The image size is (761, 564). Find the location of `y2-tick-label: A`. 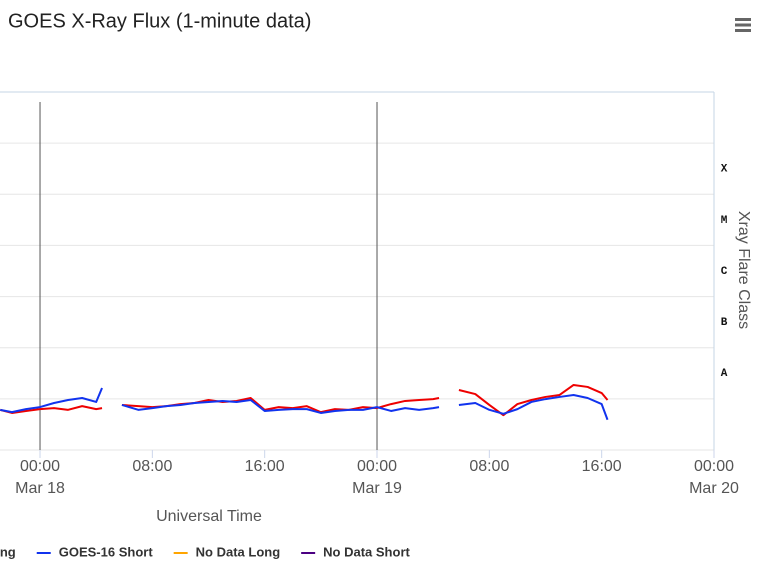

y2-tick-label: A is located at coordinates (724, 374).